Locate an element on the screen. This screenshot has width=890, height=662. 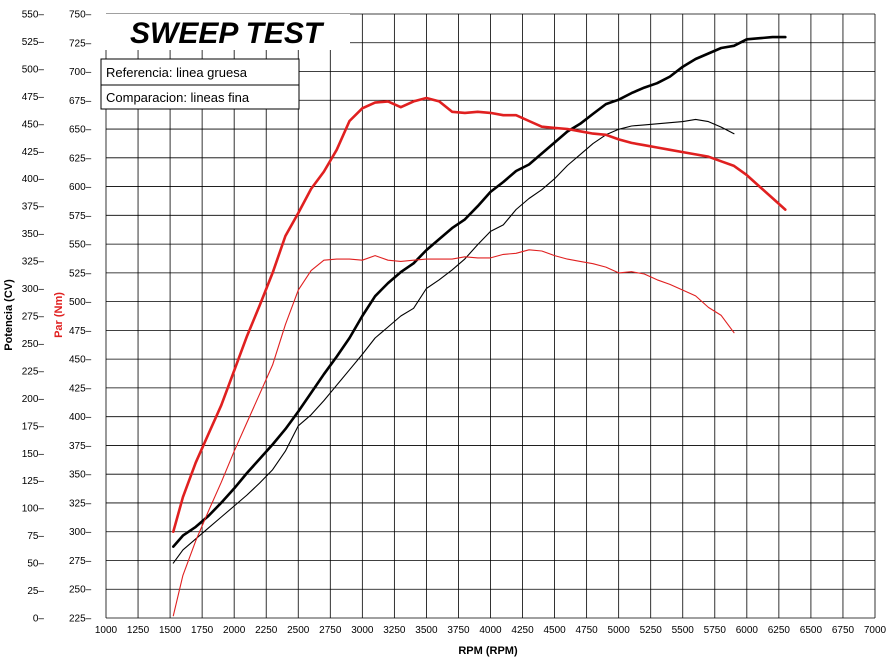
x-tick-label: 1250 is located at coordinates (138, 630).